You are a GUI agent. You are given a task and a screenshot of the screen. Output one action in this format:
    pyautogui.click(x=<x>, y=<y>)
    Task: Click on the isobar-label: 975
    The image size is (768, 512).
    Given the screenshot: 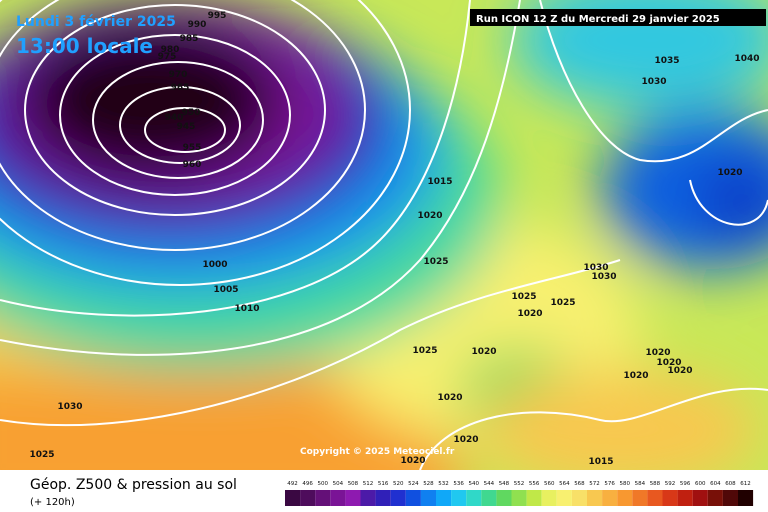 What is the action you would take?
    pyautogui.click(x=167, y=57)
    